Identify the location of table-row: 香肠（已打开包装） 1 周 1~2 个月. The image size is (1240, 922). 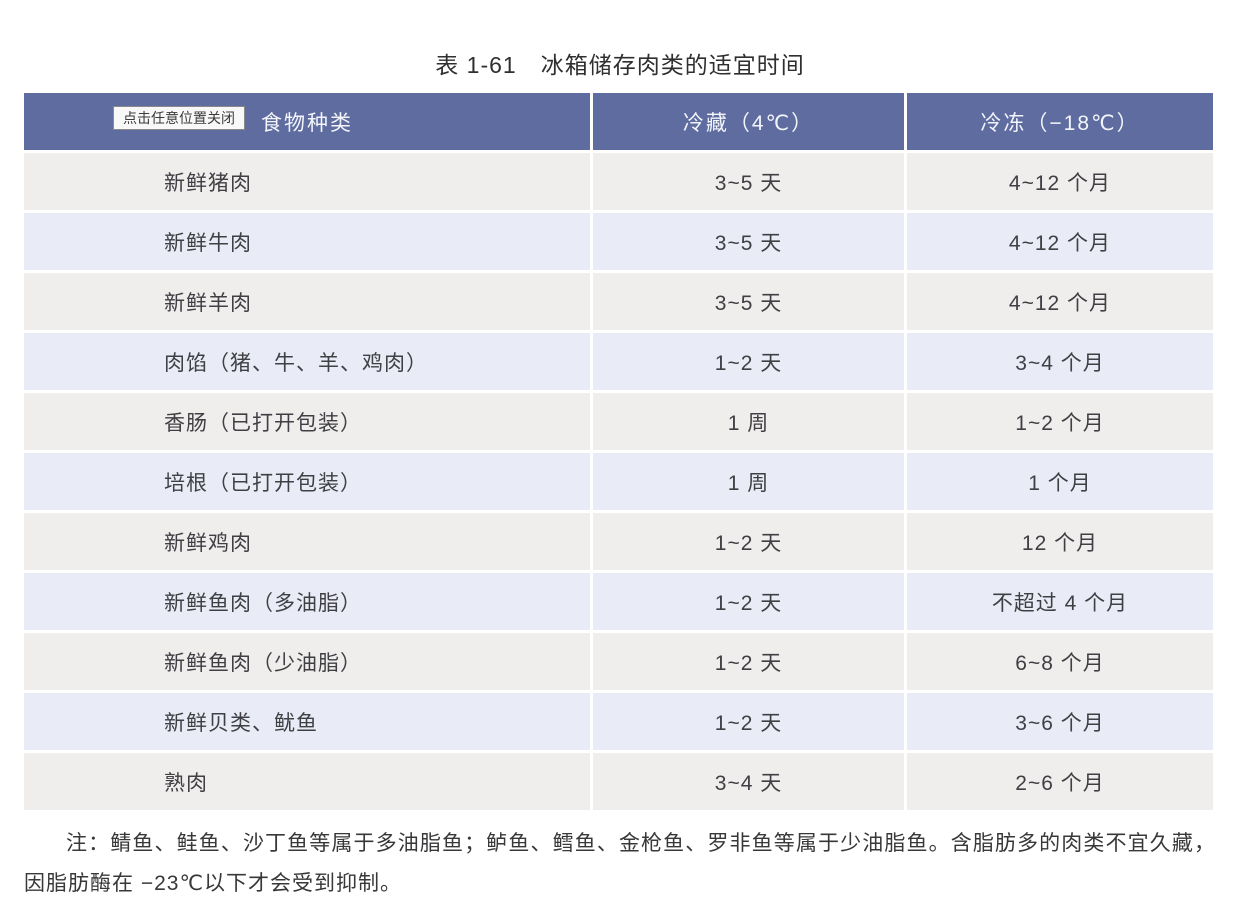
(618, 421).